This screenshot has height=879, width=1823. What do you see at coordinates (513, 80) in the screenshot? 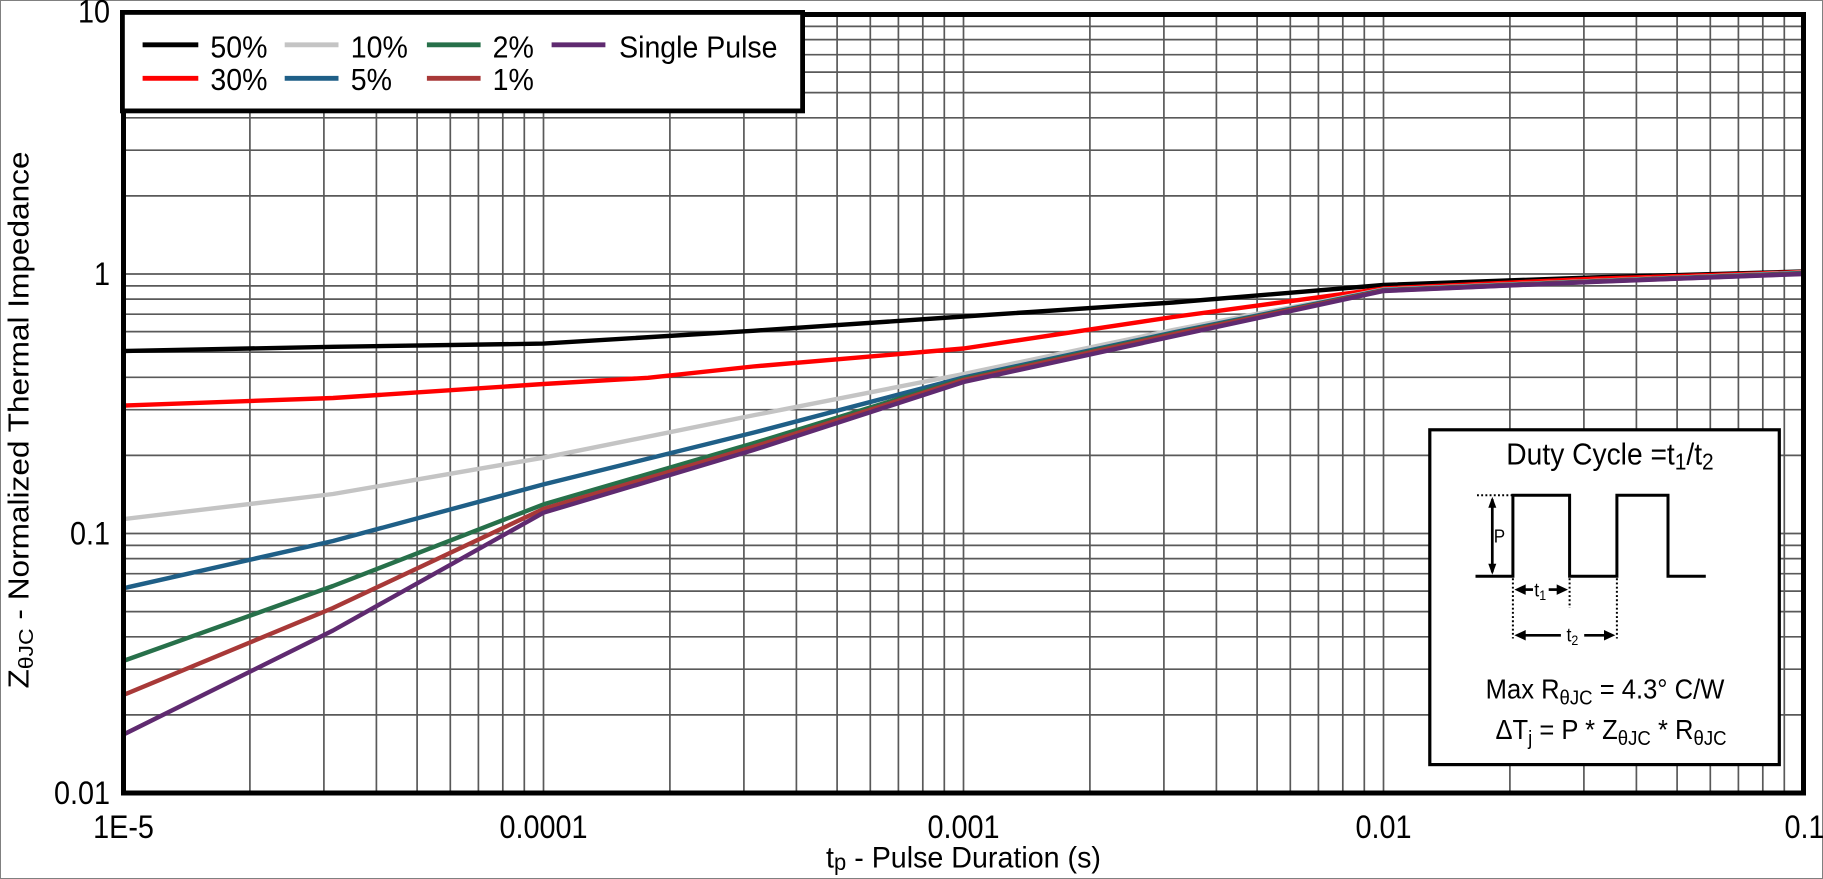
I see `svg-text: 1%` at bounding box center [513, 80].